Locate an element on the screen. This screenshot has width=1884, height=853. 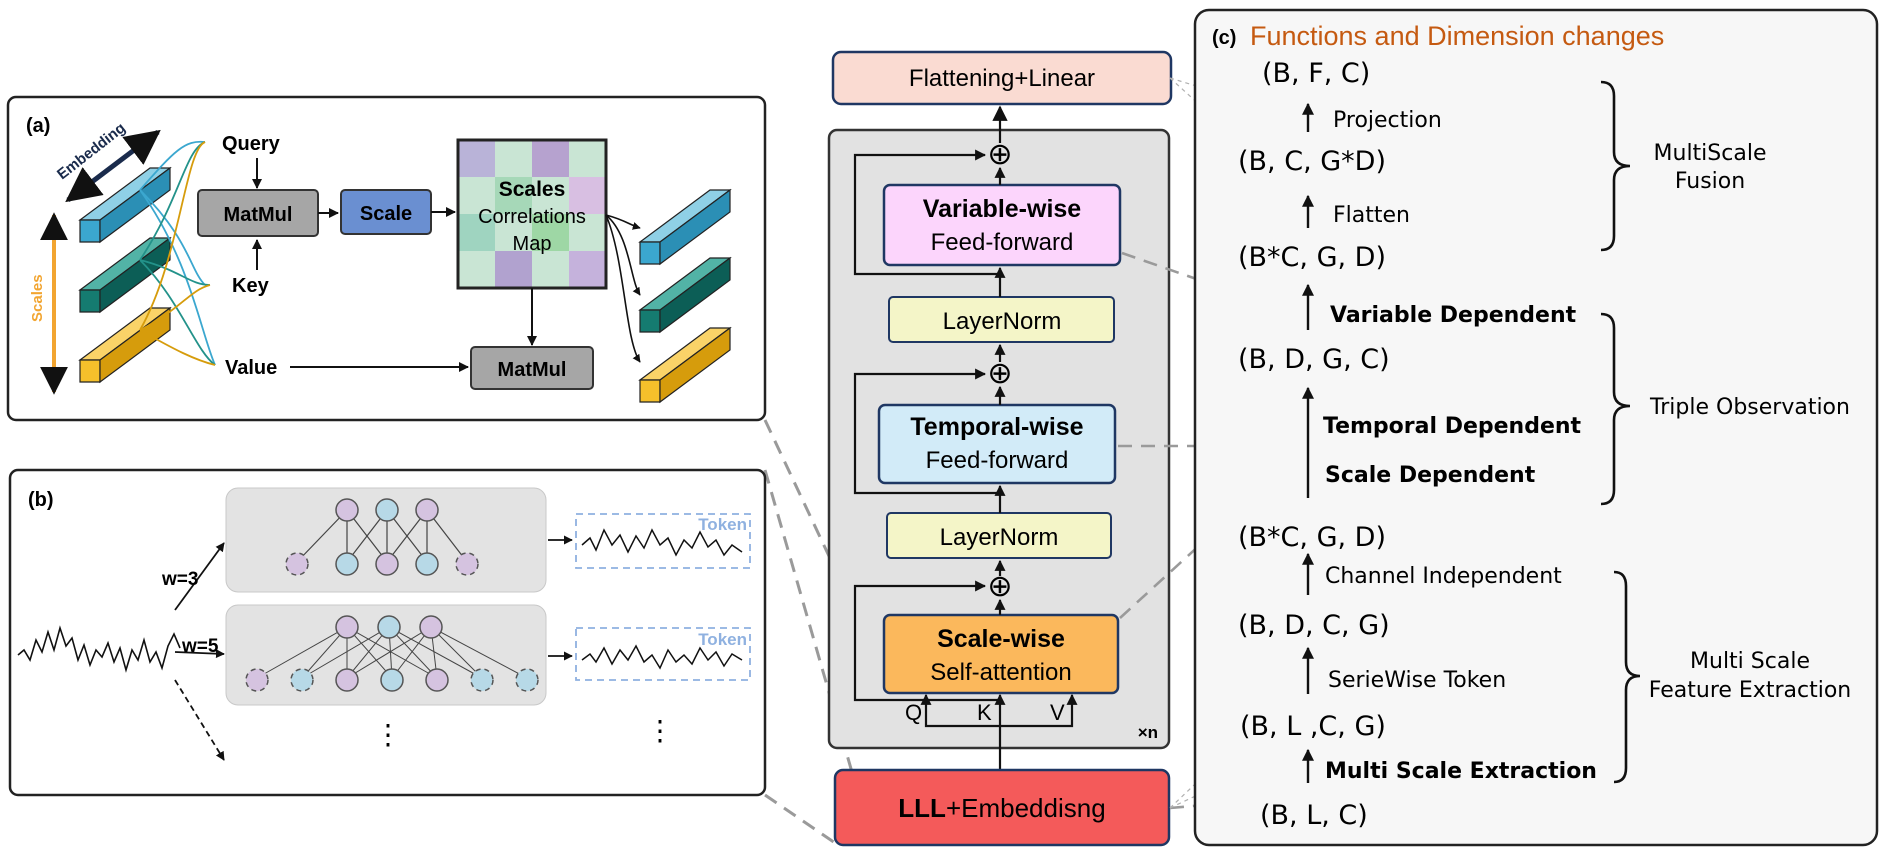
dim-b-l-c-g: (B, L ,C, G) is located at coordinates (1313, 726).